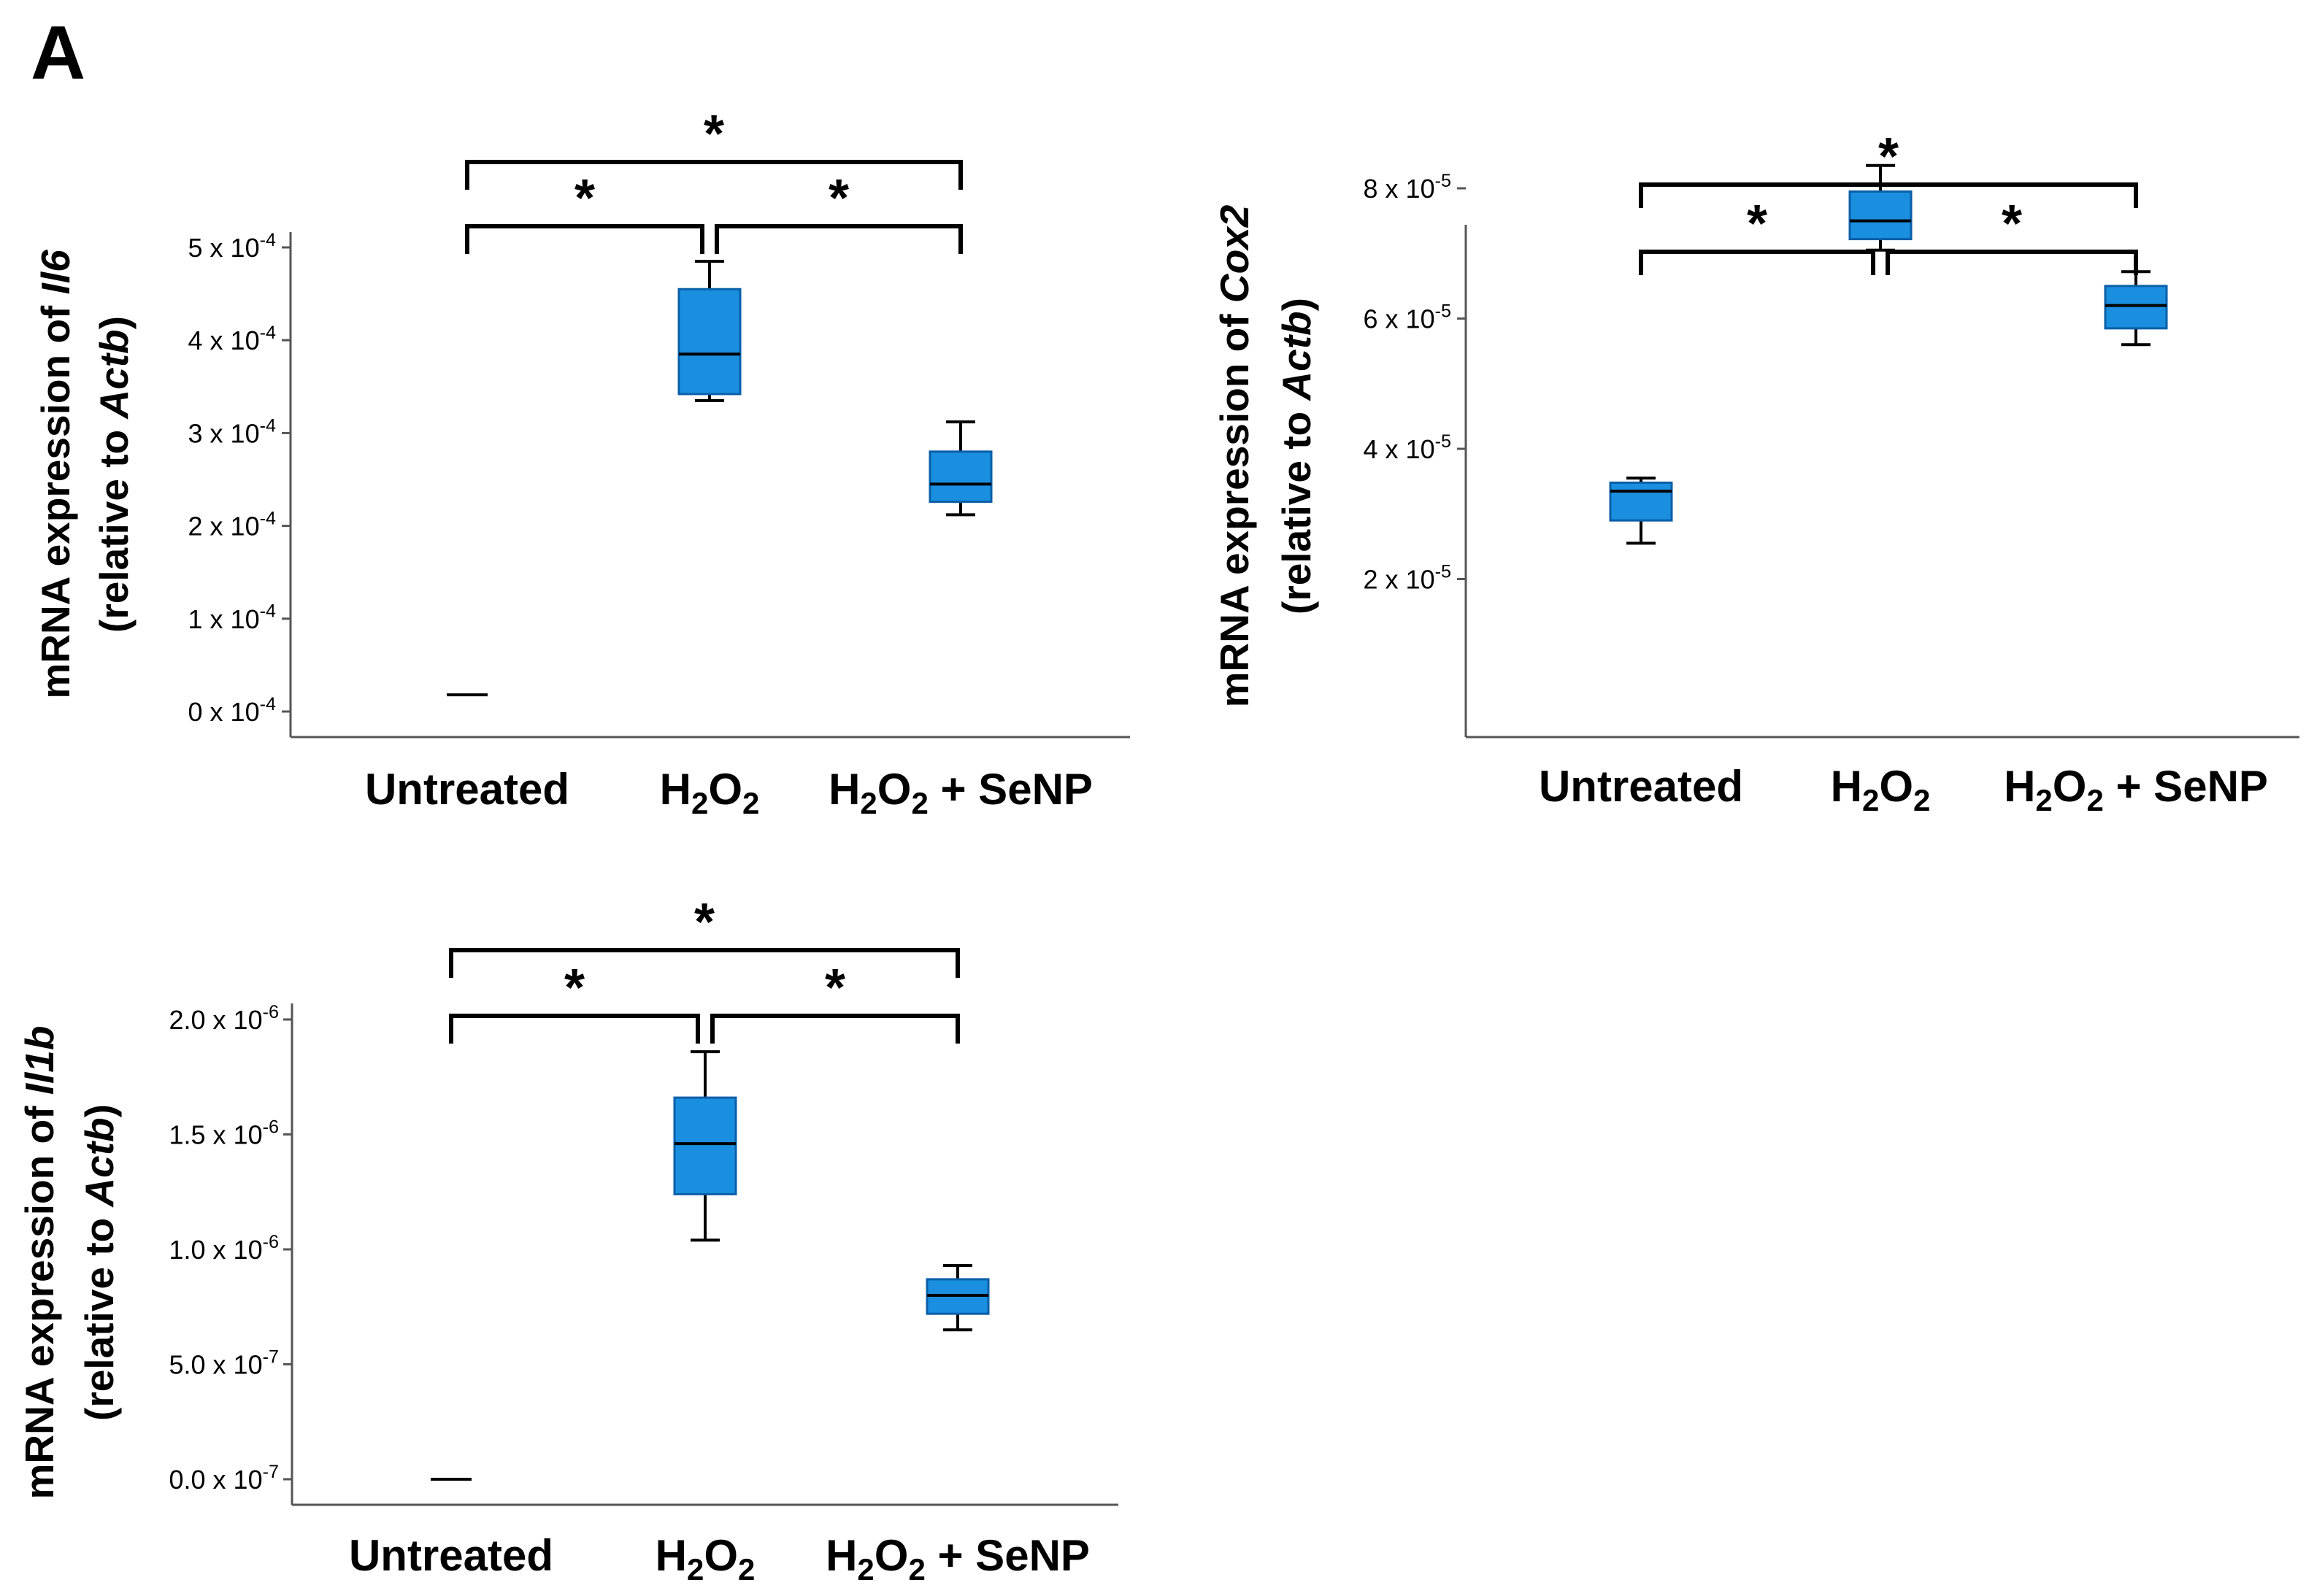 The width and height of the screenshot is (2306, 1596). I want to click on y-tick-label: 2.0 x 10⁻⁶, so click(224, 1018).